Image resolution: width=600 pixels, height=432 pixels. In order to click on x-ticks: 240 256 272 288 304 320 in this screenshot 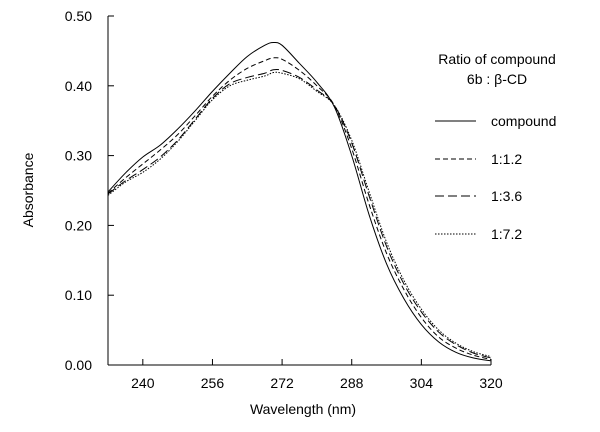, I will do `click(317, 375)`.